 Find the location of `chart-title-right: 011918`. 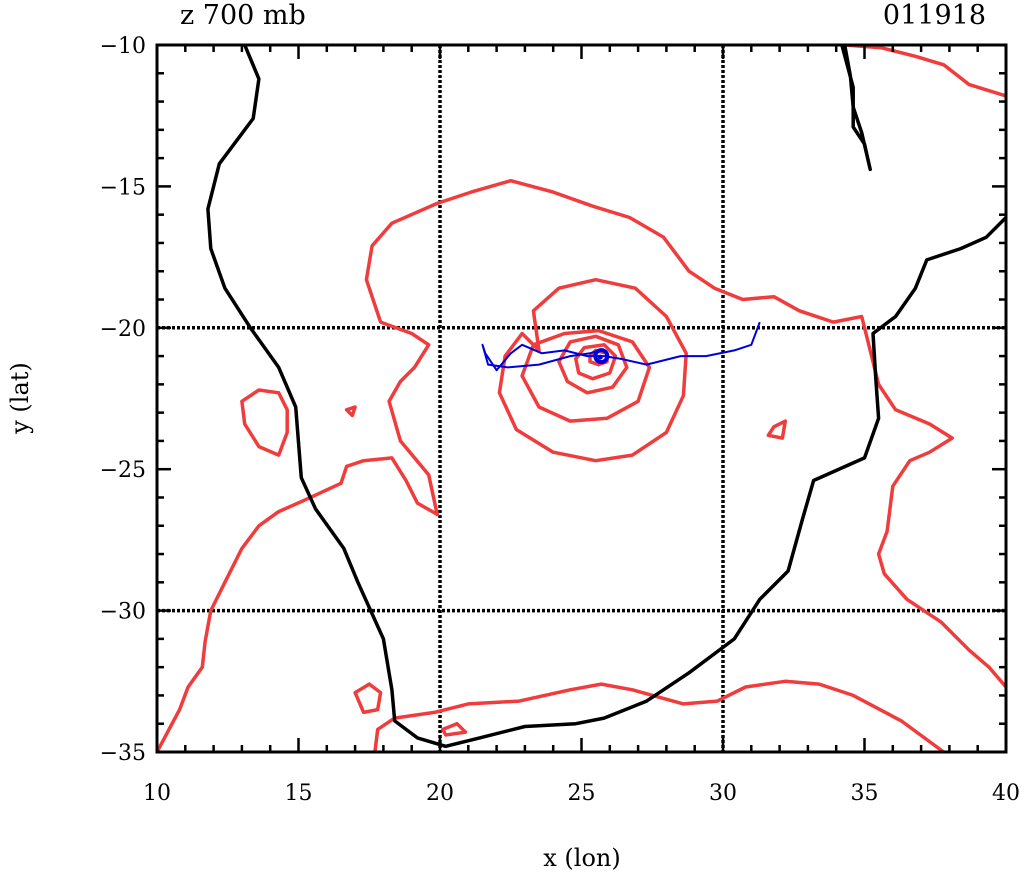

chart-title-right: 011918 is located at coordinates (934, 15).